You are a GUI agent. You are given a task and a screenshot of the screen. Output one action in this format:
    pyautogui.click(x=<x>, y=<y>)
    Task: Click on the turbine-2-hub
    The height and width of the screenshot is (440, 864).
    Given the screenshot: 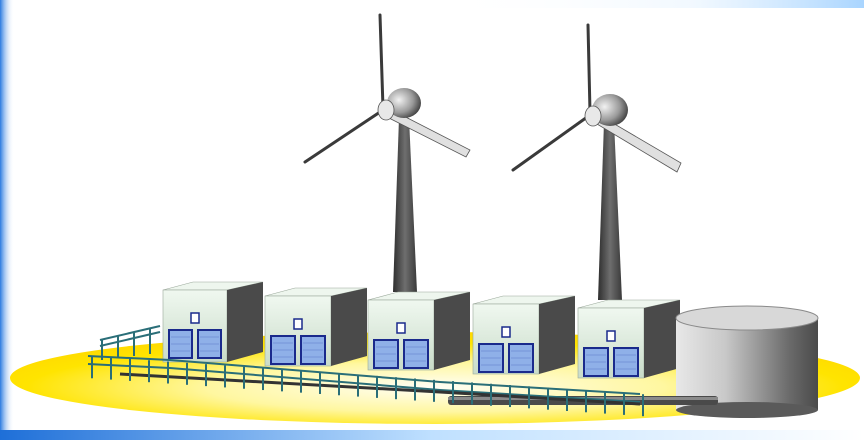 What is the action you would take?
    pyautogui.click(x=593, y=116)
    